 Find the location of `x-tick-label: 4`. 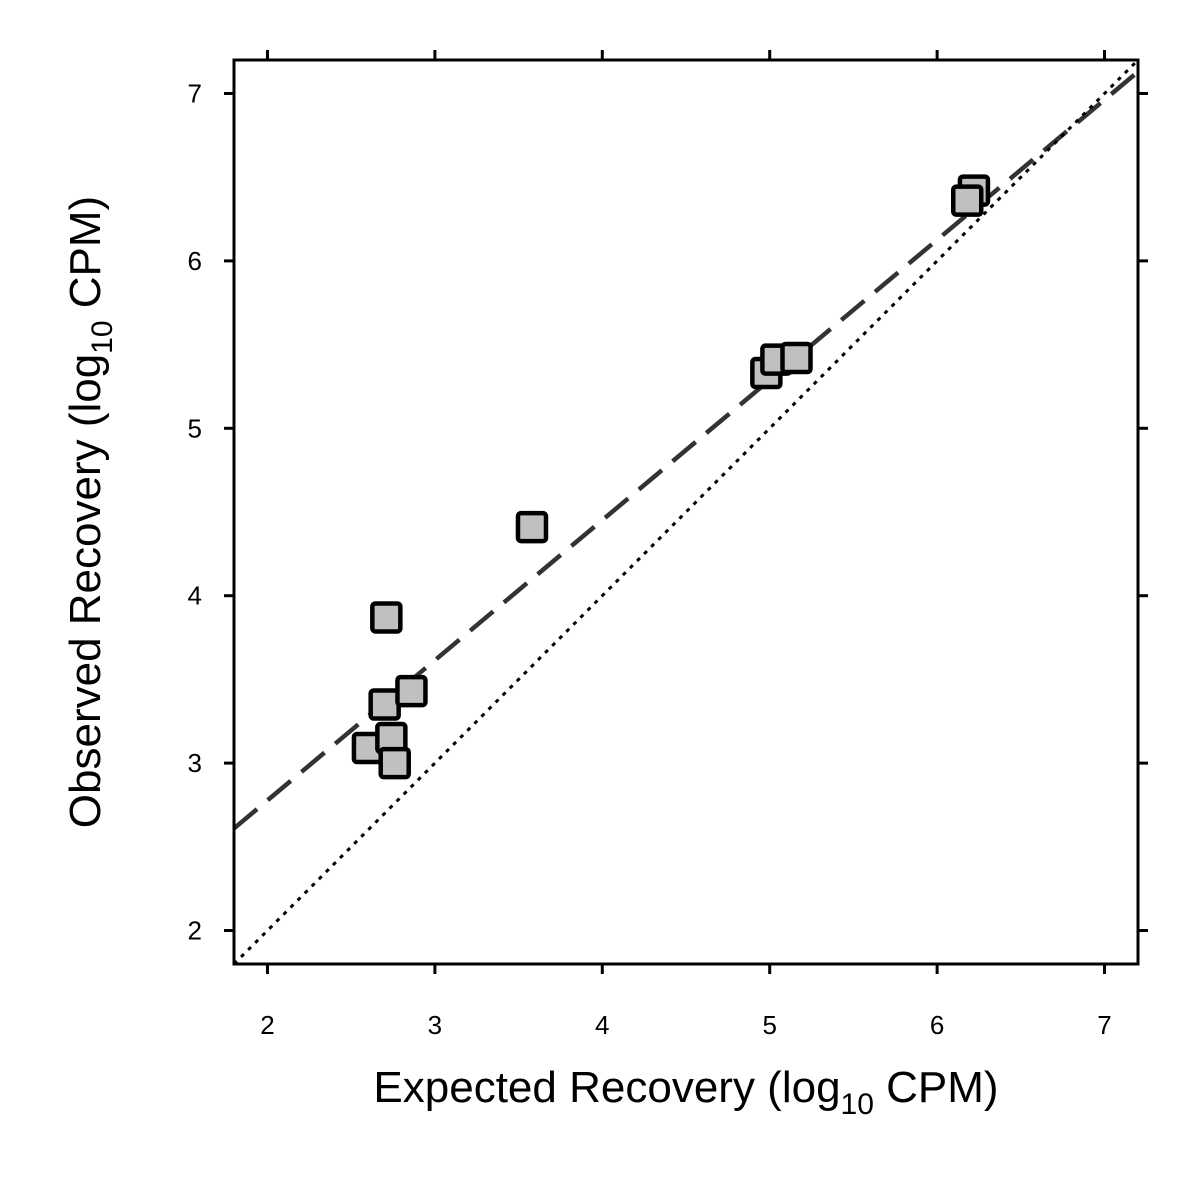

x-tick-label: 4 is located at coordinates (602, 1025).